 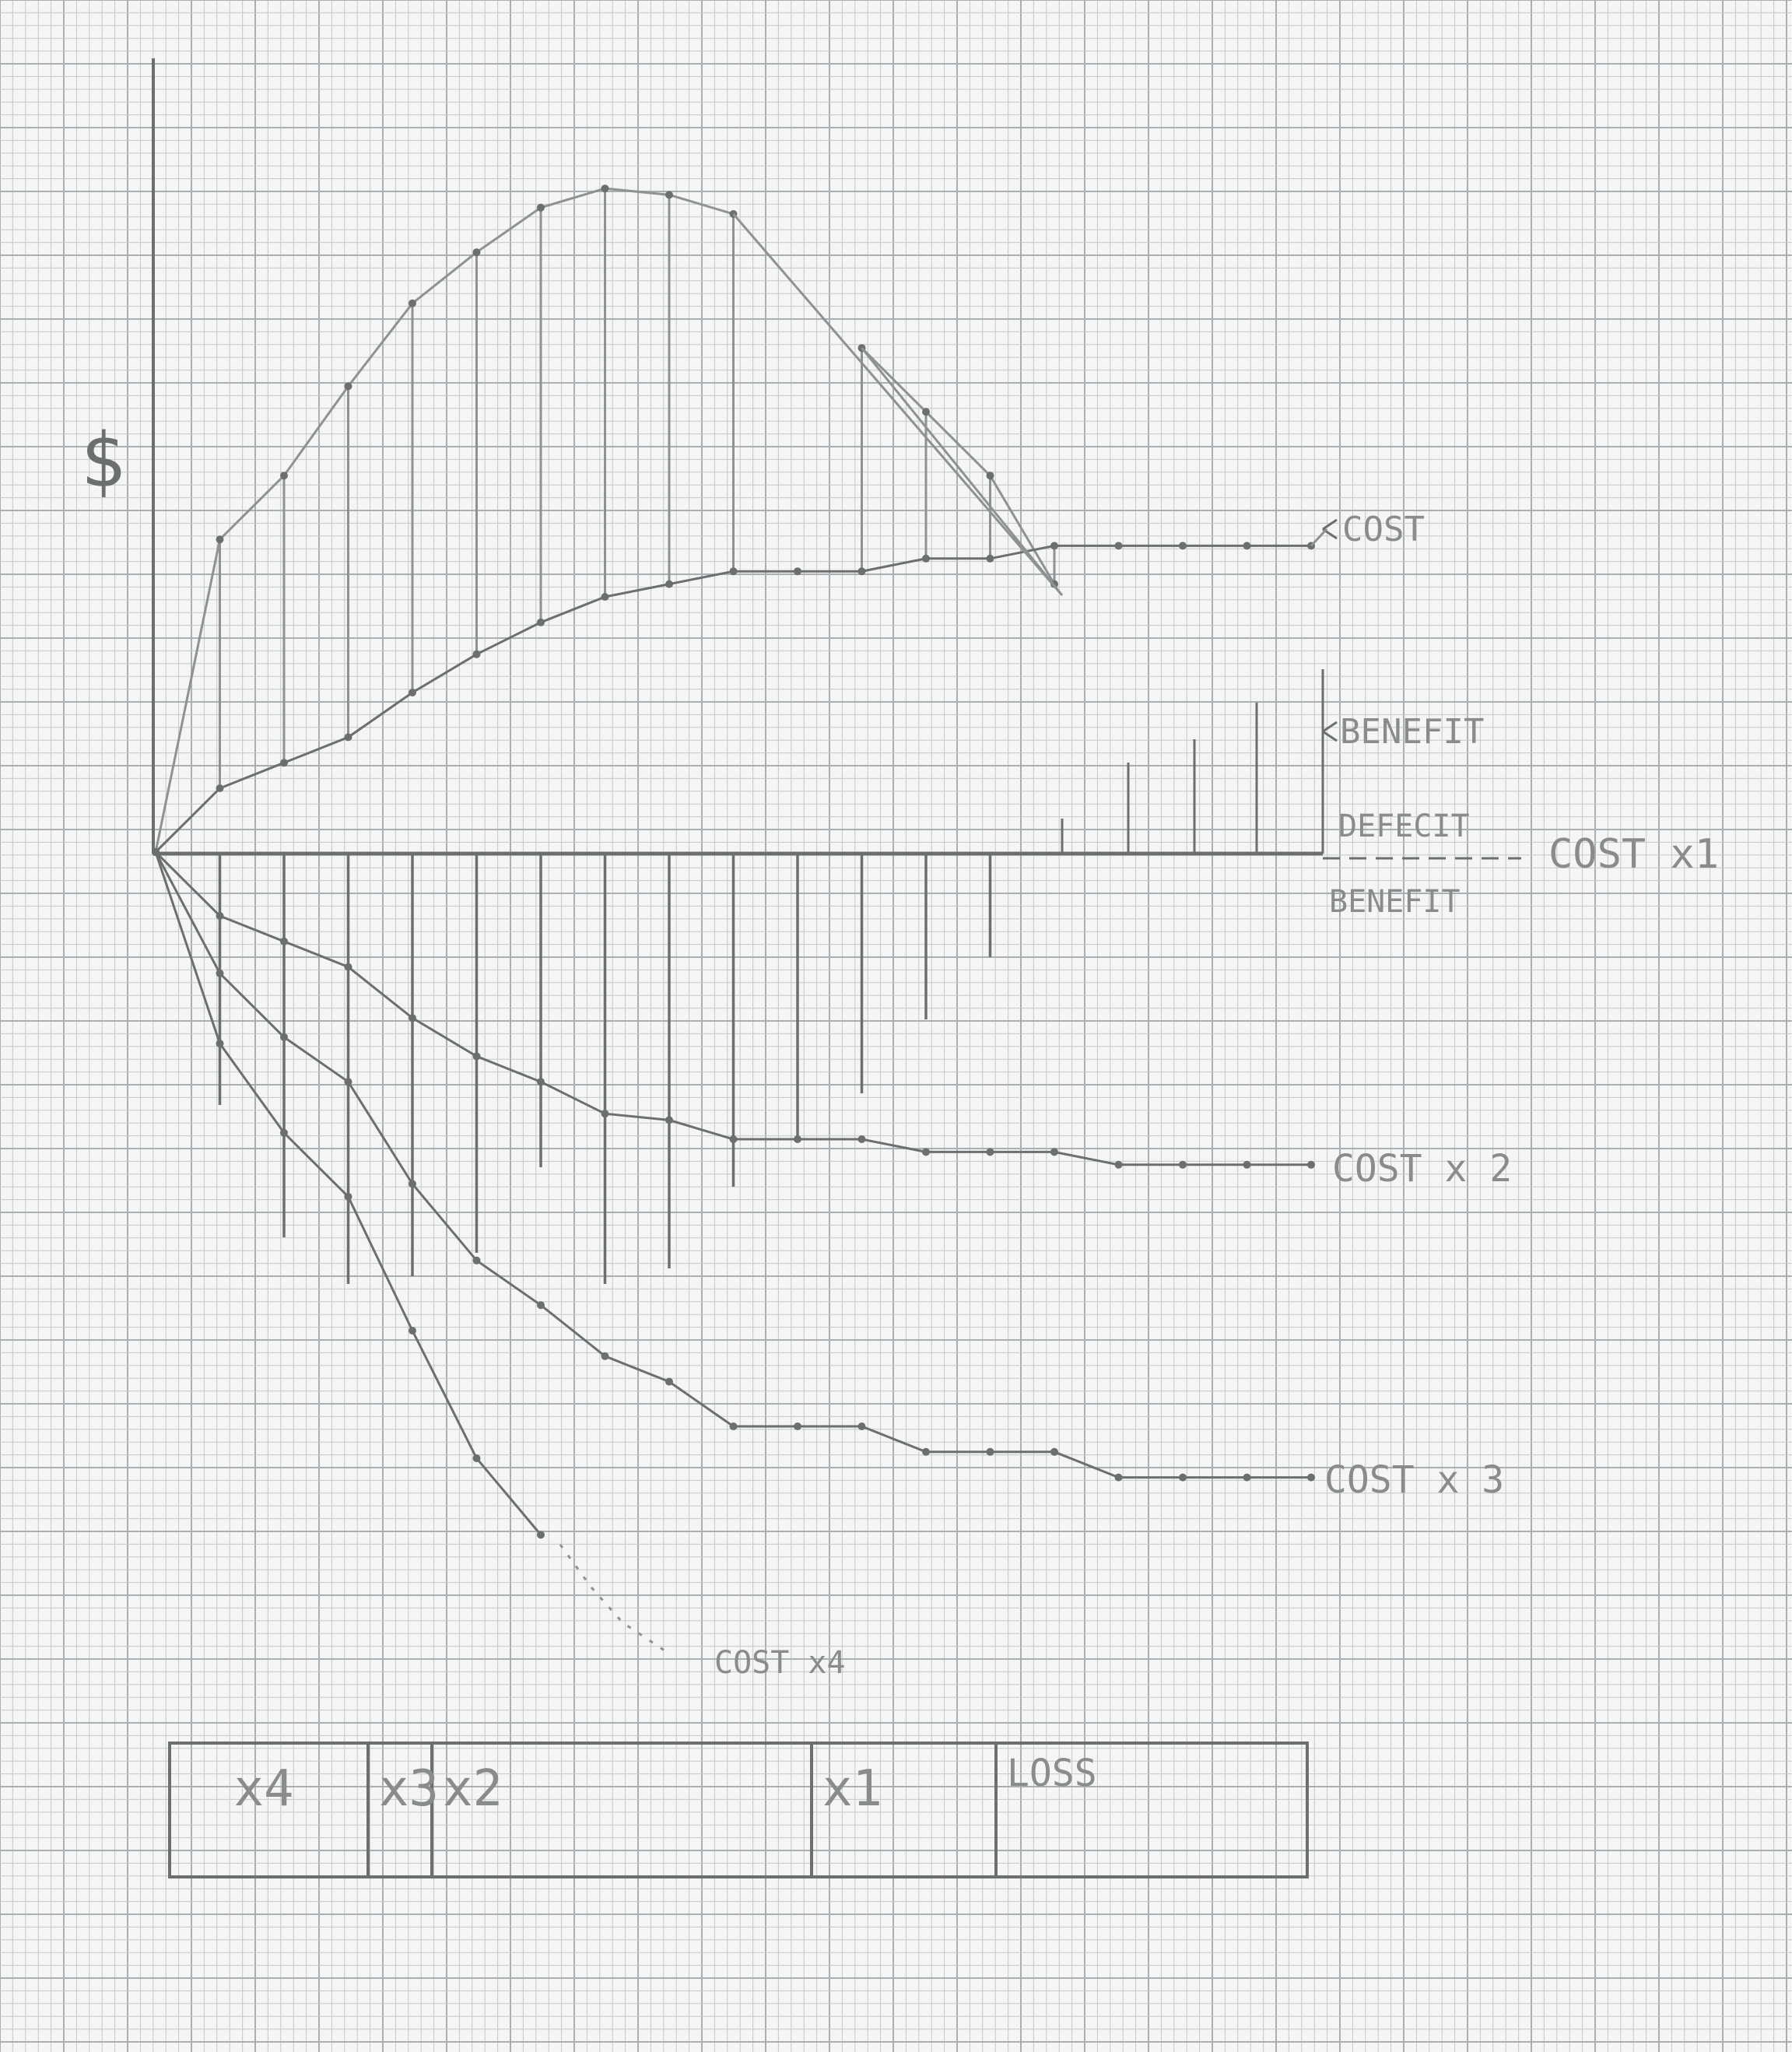 I want to click on label-cost-x1: COST x1, so click(x=1633, y=854).